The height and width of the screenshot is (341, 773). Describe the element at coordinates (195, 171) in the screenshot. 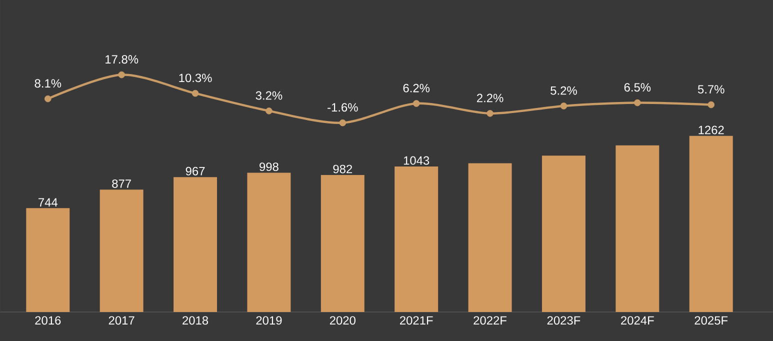

I see `data-label: 967` at that location.